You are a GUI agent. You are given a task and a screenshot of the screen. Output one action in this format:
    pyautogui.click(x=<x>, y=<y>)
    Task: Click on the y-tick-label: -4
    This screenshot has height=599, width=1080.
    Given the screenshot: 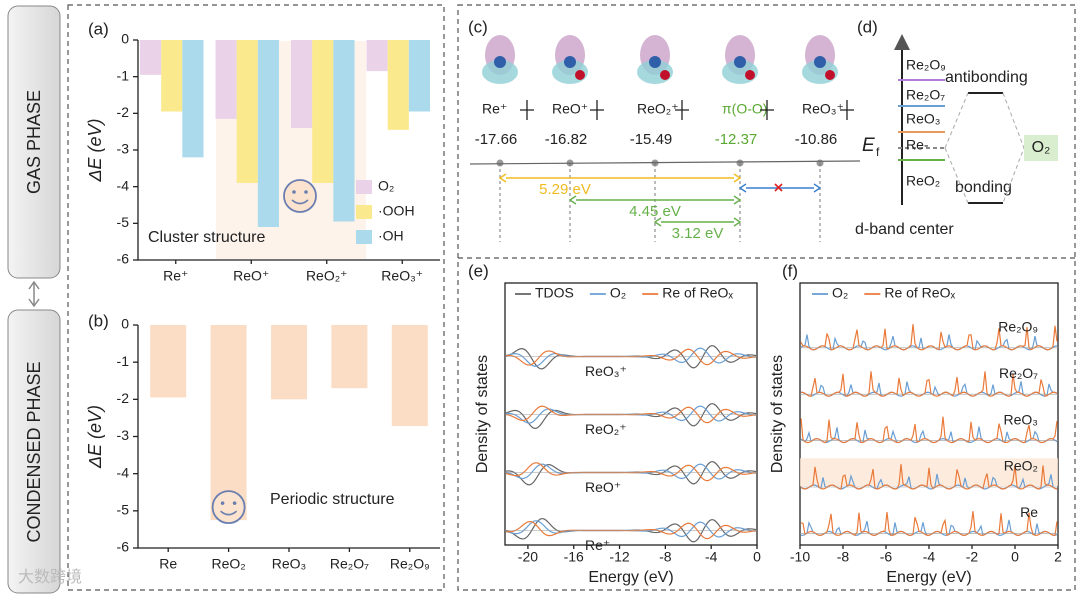 What is the action you would take?
    pyautogui.click(x=123, y=185)
    